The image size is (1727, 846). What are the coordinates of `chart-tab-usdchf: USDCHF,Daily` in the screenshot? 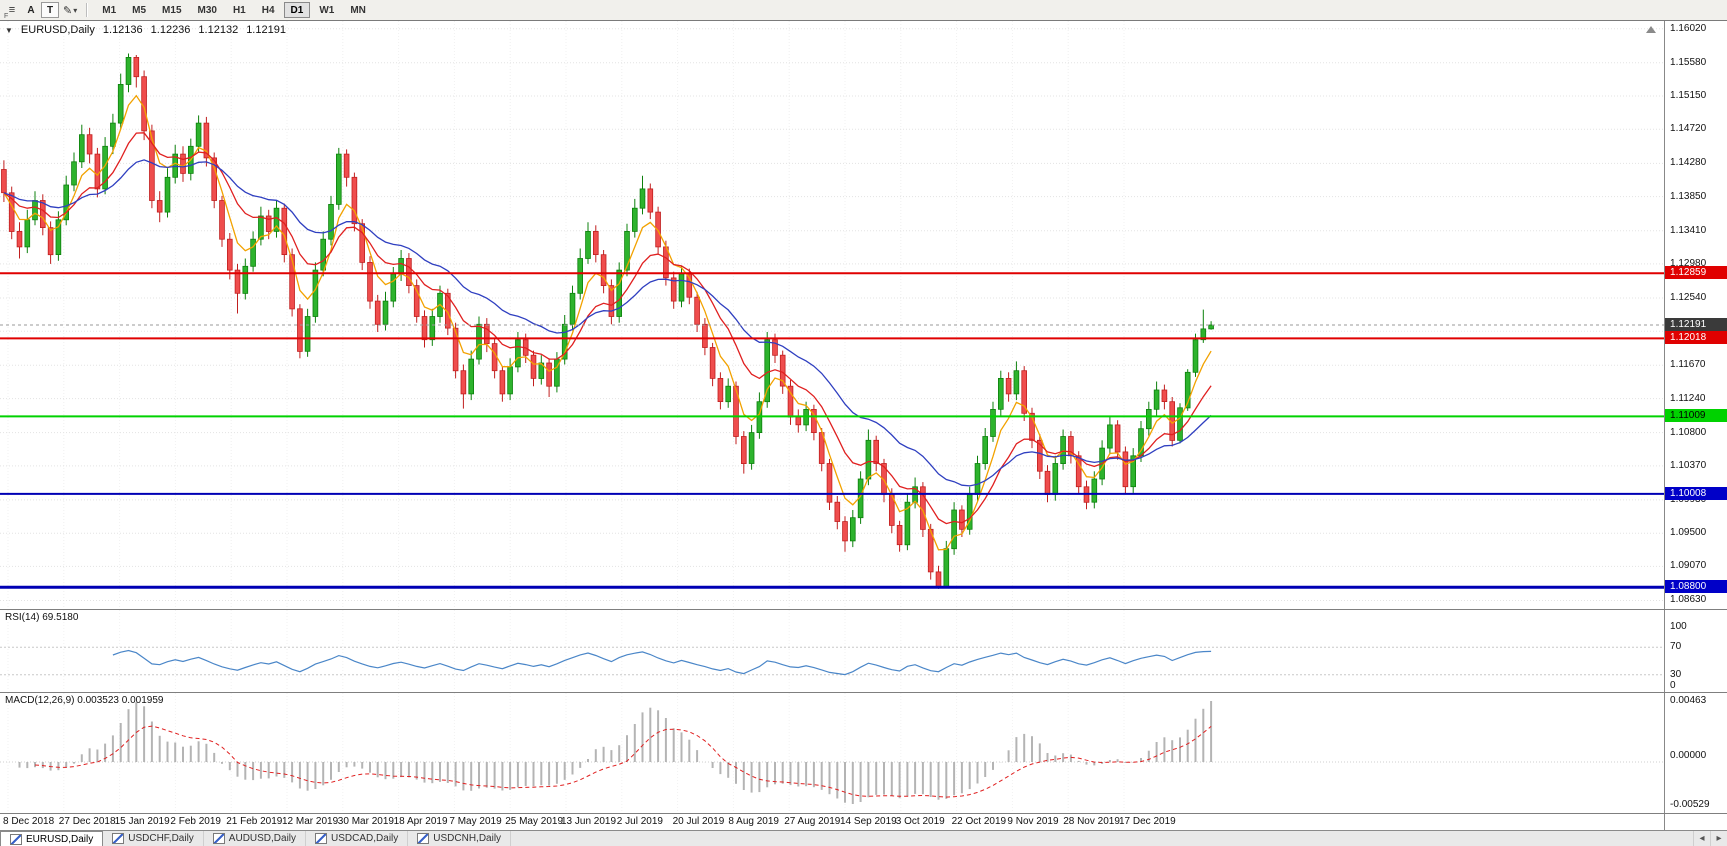 It's located at (153, 838).